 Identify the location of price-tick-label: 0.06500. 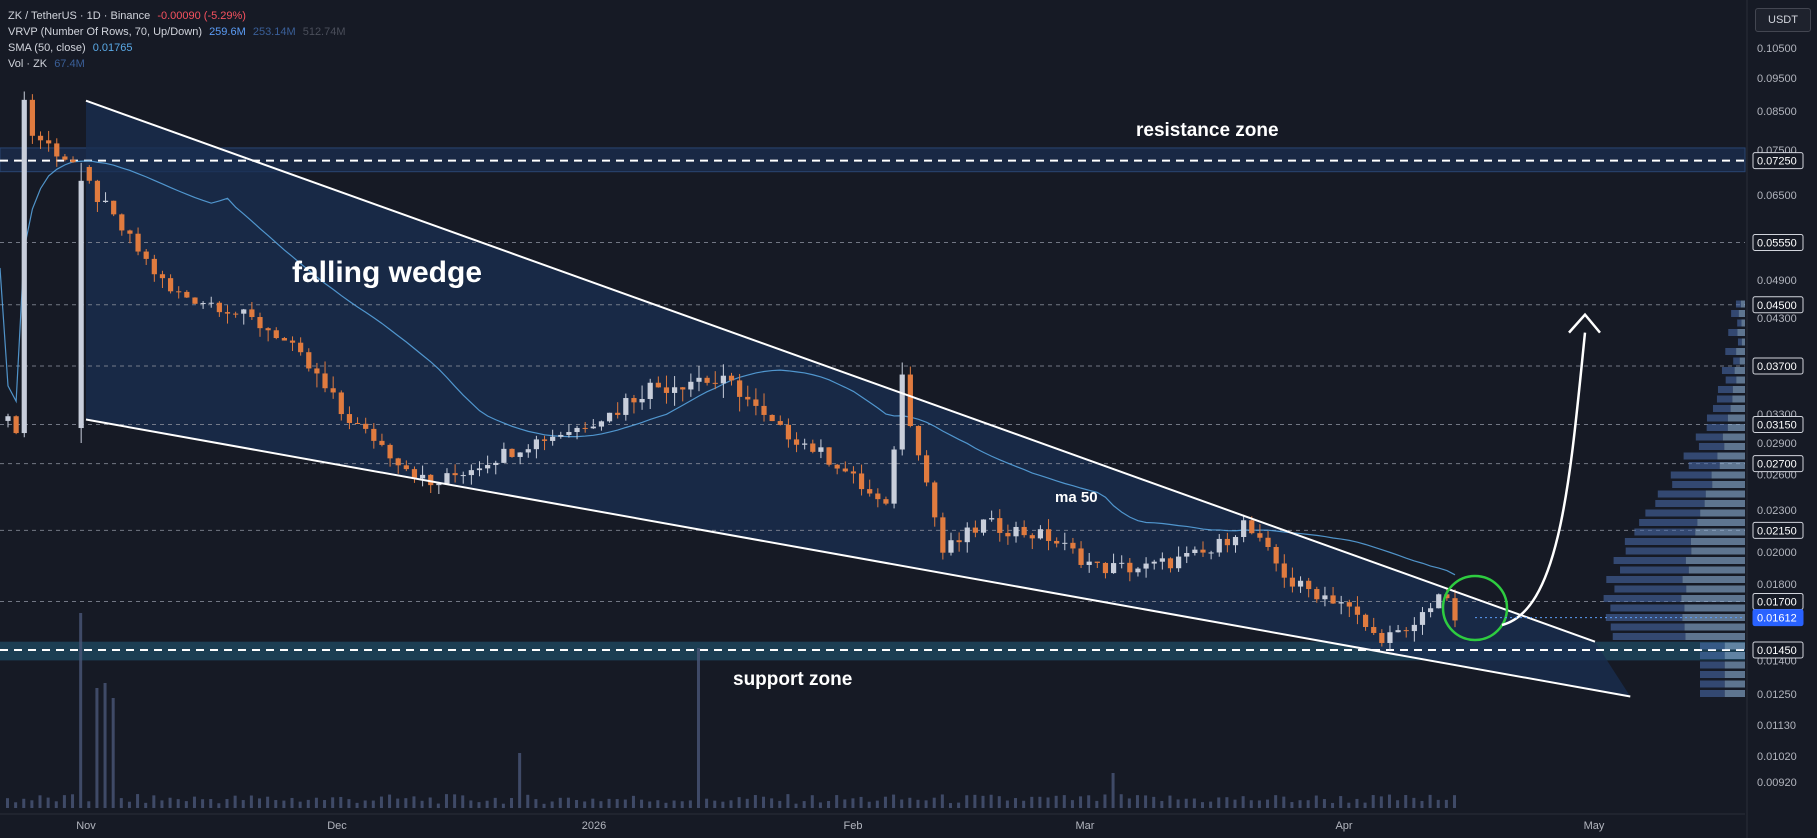
(1777, 196).